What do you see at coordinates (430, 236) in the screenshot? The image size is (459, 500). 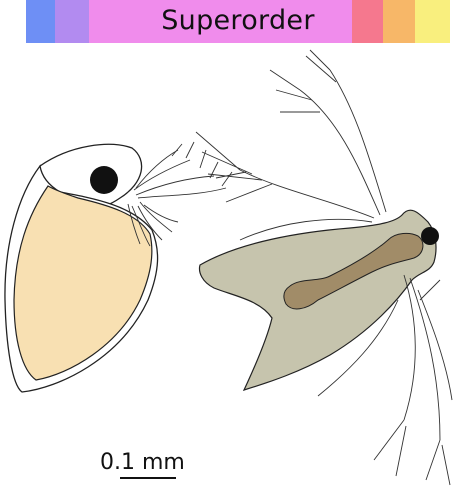 I see `larva-eye` at bounding box center [430, 236].